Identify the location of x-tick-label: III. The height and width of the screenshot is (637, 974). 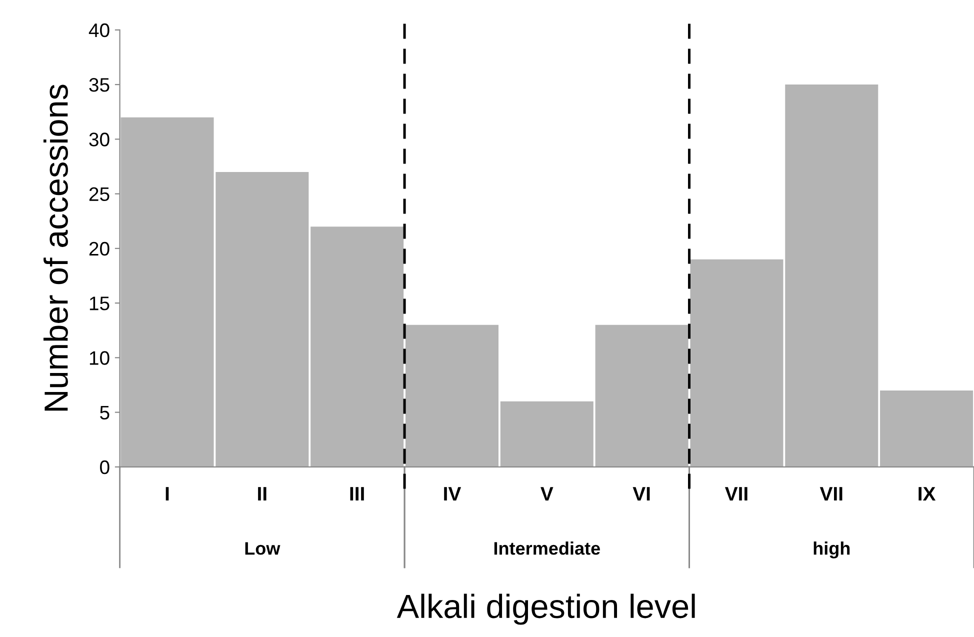
(357, 493).